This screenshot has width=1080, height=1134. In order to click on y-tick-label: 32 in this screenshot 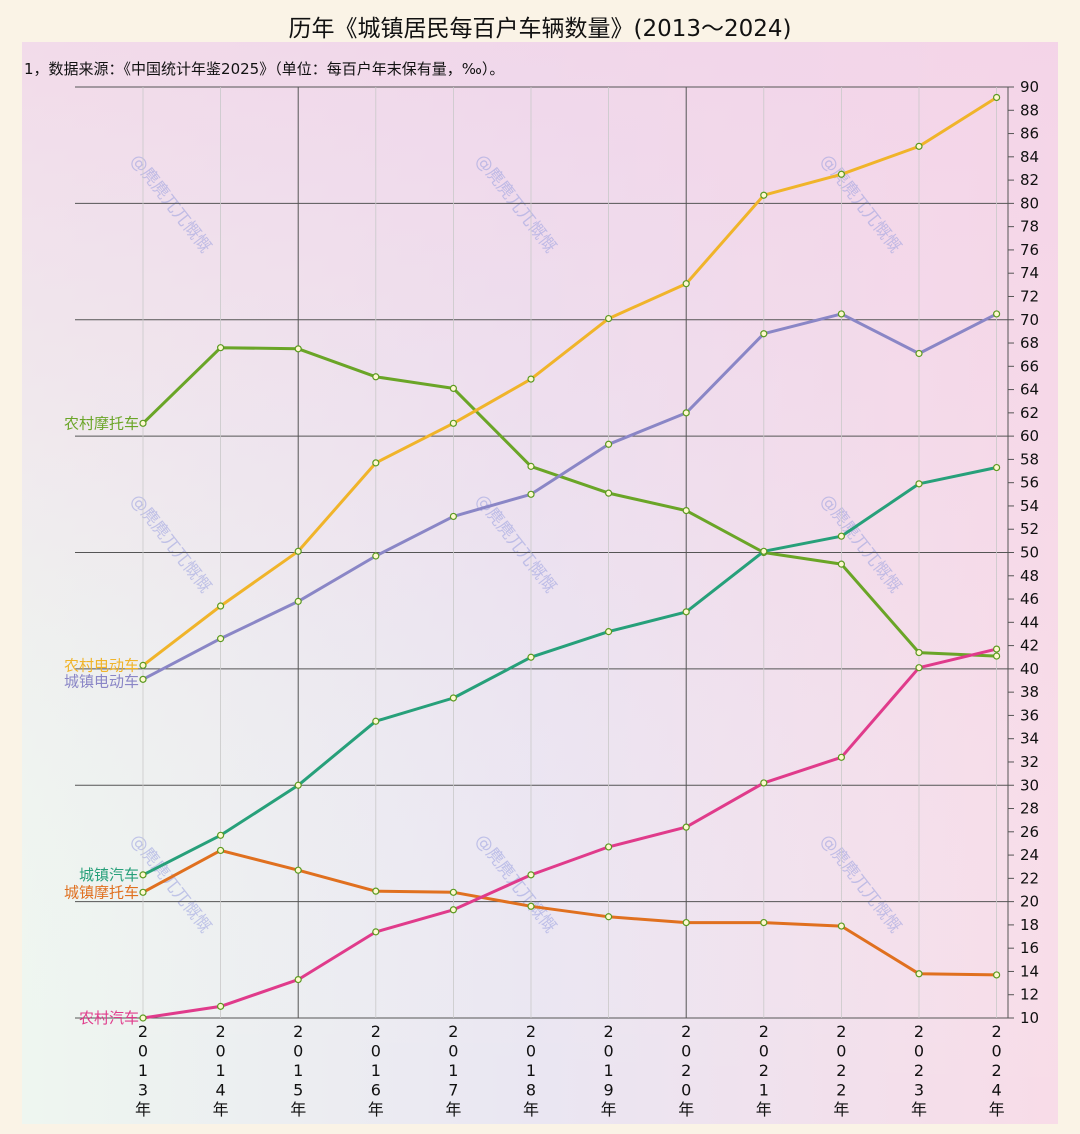, I will do `click(1029, 762)`.